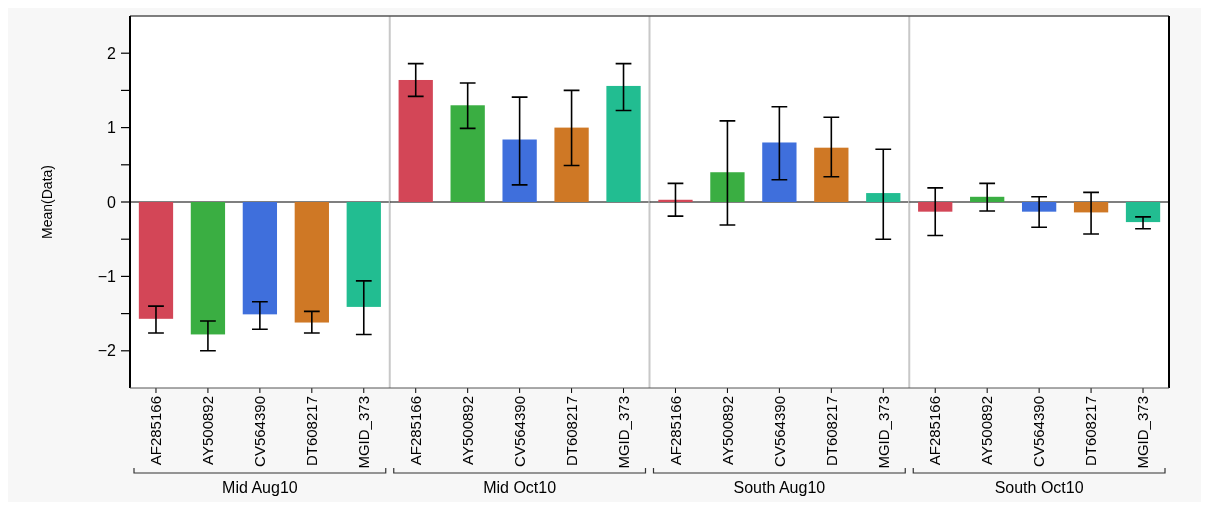 This screenshot has width=1209, height=512. What do you see at coordinates (112, 128) in the screenshot?
I see `y-tick-label: 1` at bounding box center [112, 128].